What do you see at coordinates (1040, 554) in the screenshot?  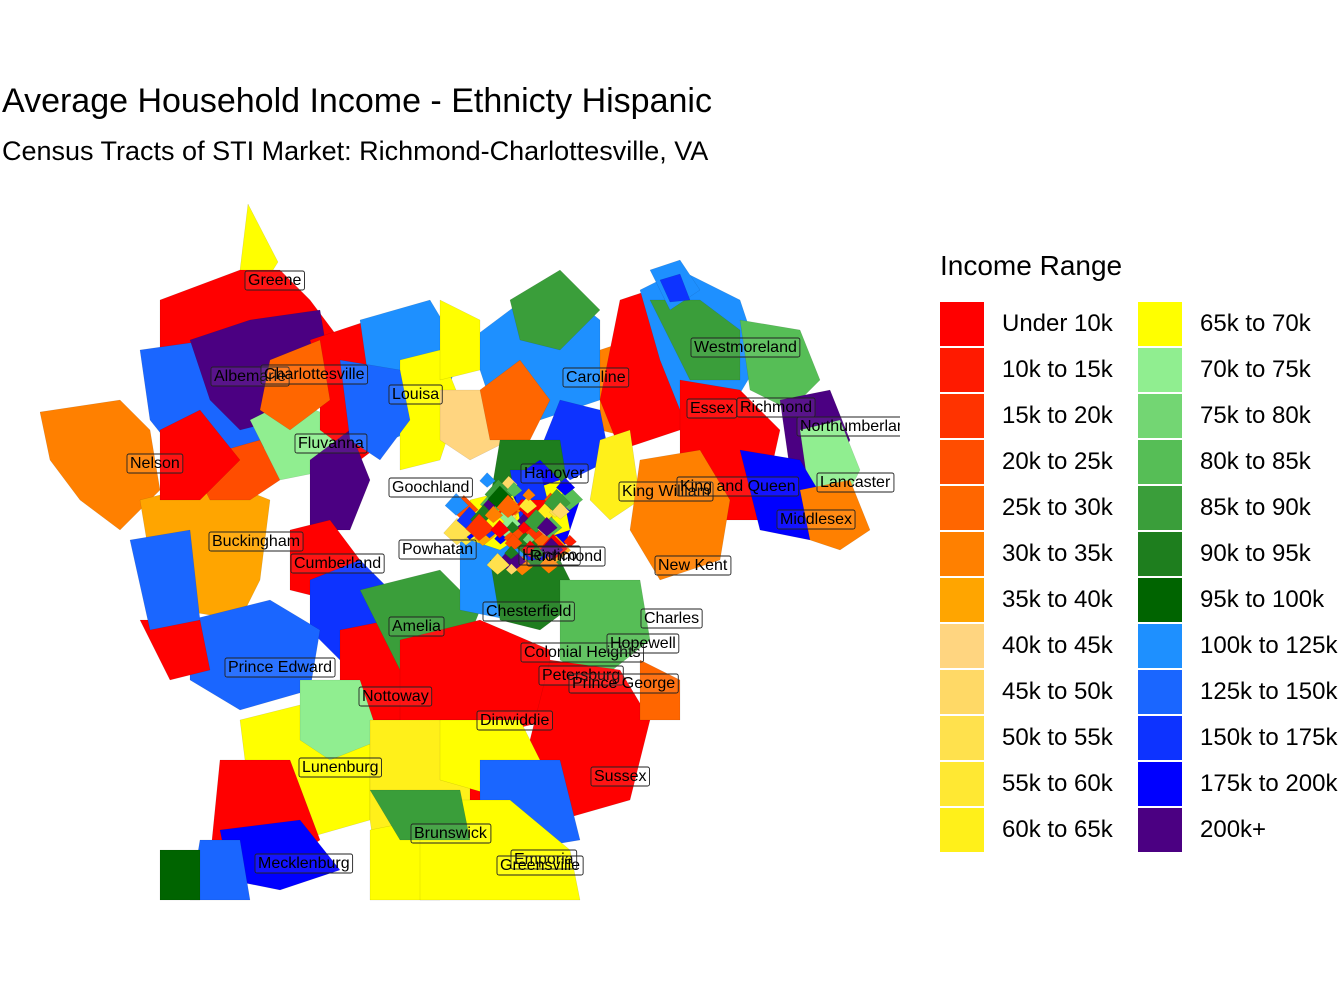 I see `legend-item: 30k to 35k` at bounding box center [1040, 554].